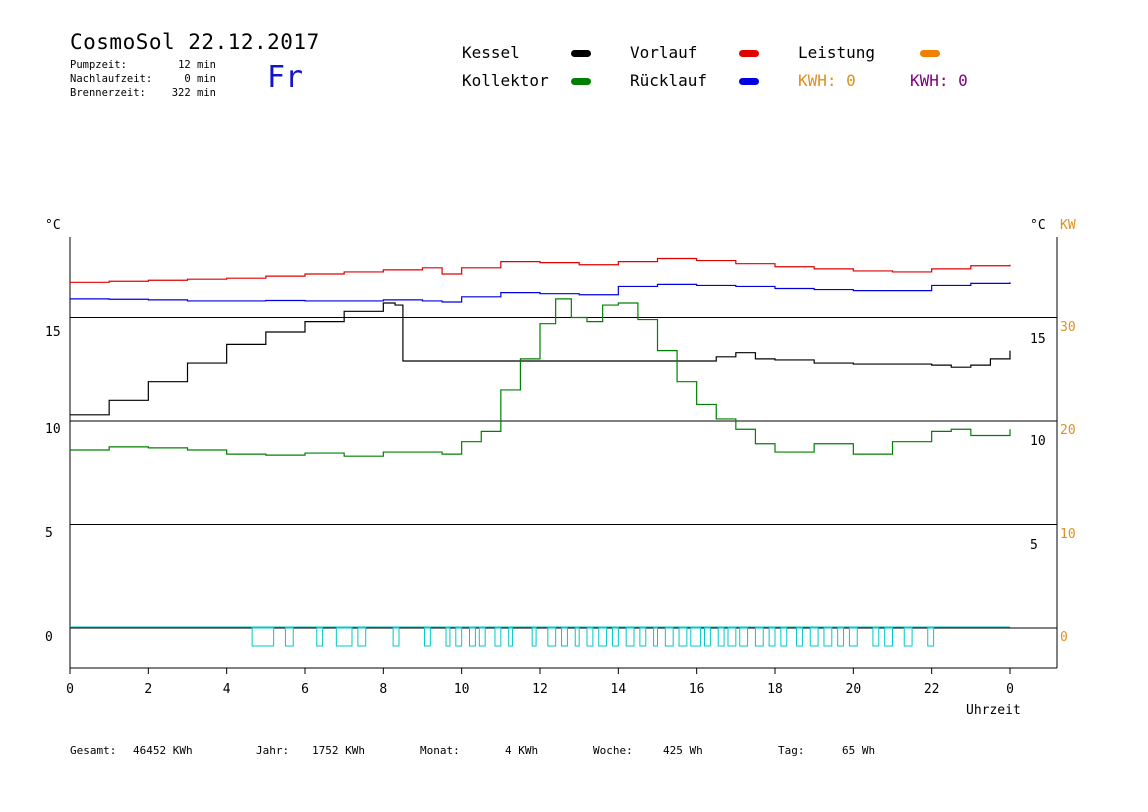 The height and width of the screenshot is (812, 1148). What do you see at coordinates (581, 81) in the screenshot?
I see `legend-kollektor-swatch` at bounding box center [581, 81].